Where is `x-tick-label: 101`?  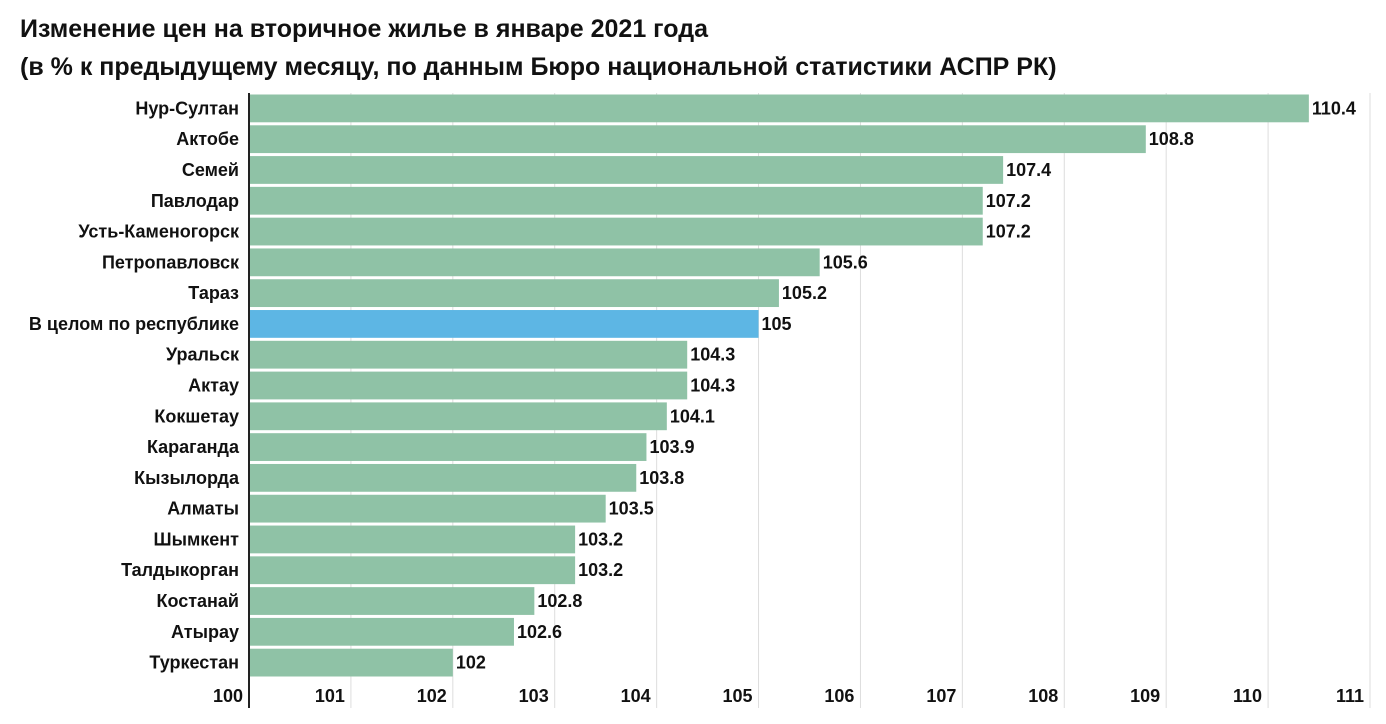 x-tick-label: 101 is located at coordinates (330, 696).